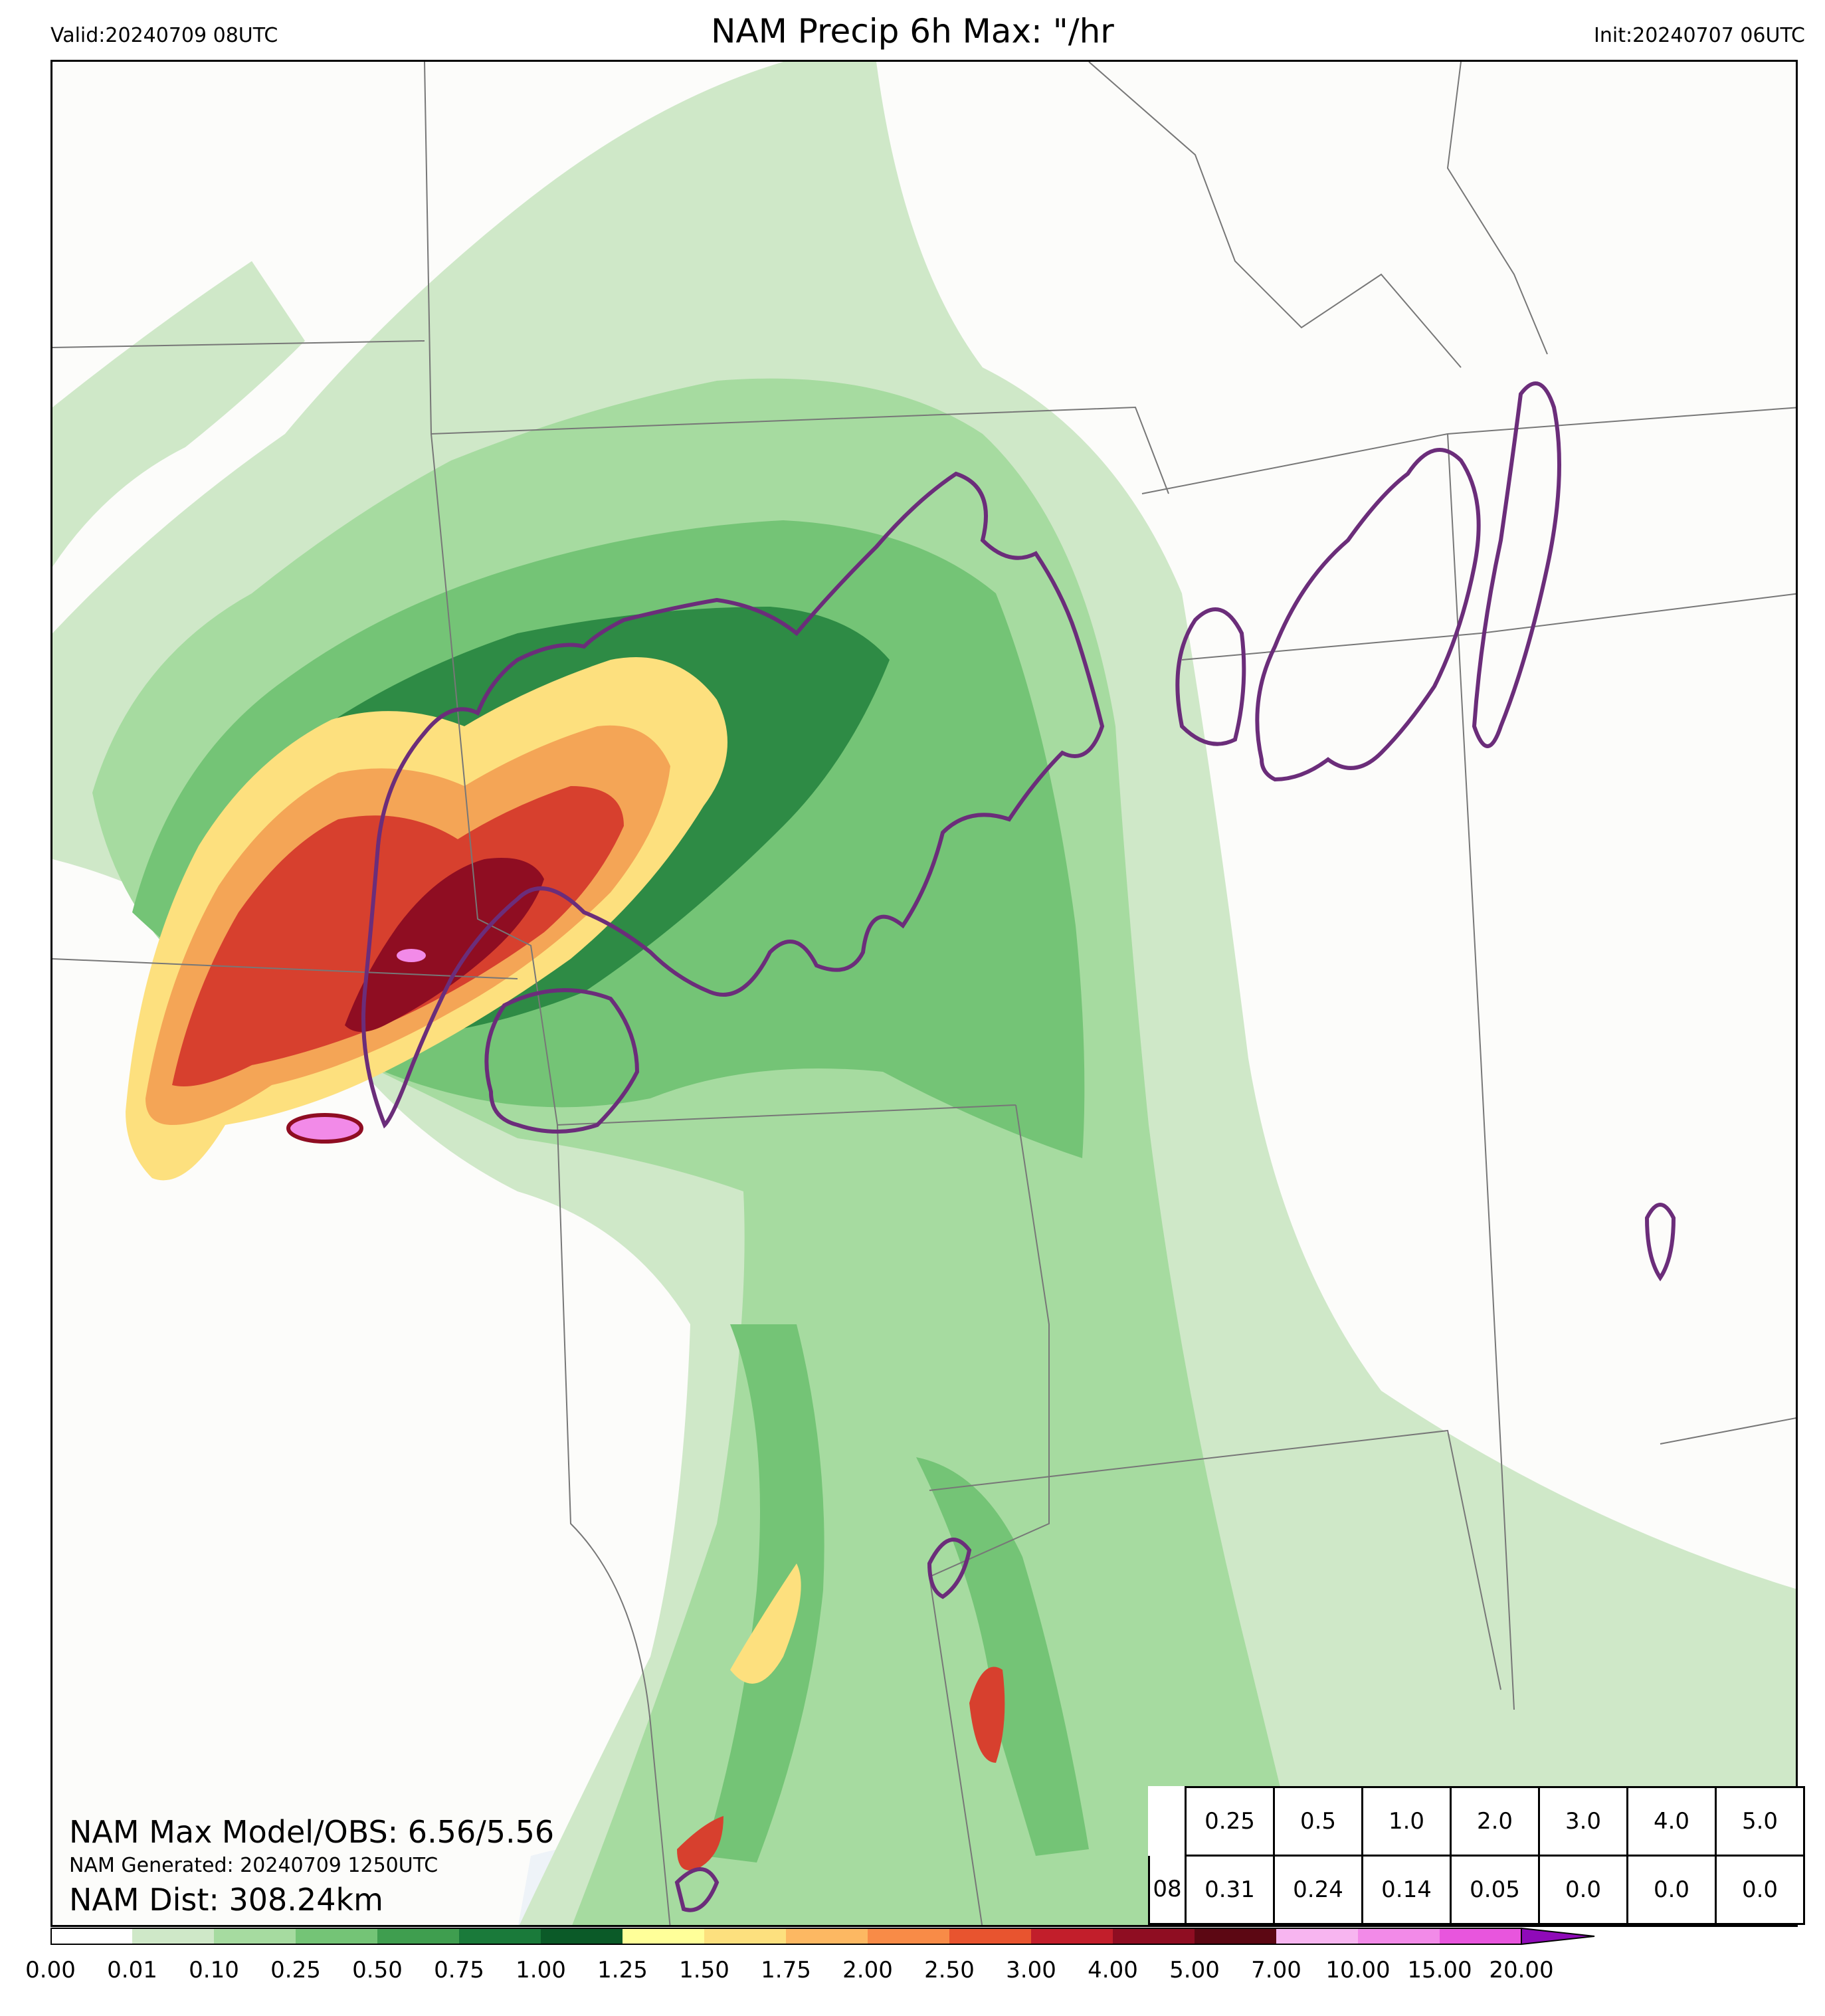 The width and height of the screenshot is (1825, 2016). What do you see at coordinates (1699, 35) in the screenshot?
I see `init-time: Init:20240707 06UTC` at bounding box center [1699, 35].